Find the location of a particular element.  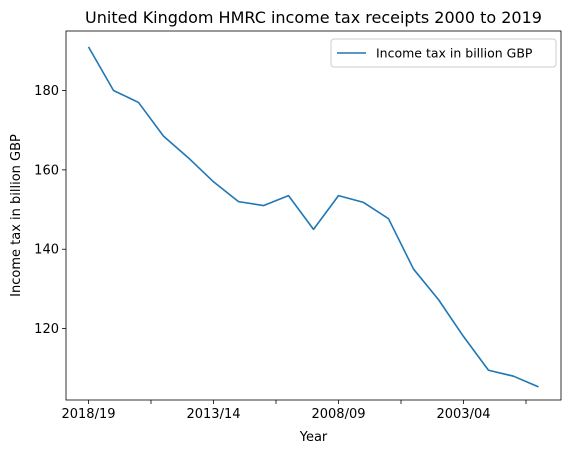

y-tick-label: 180 is located at coordinates (46, 91).